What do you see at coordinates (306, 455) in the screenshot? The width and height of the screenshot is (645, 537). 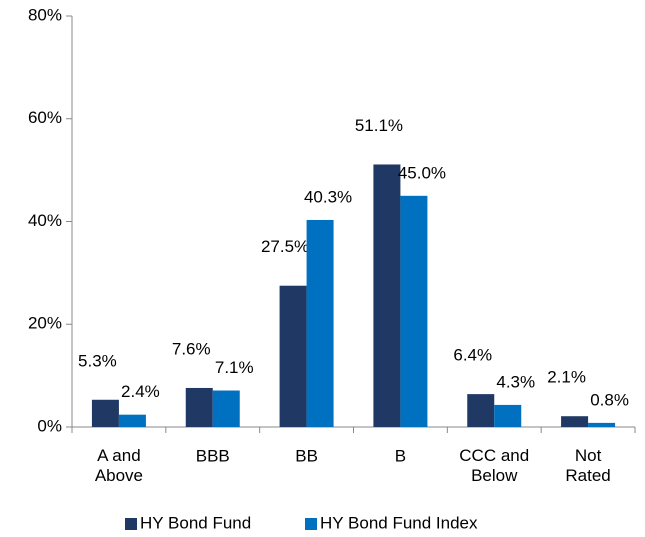 I see `x-tick-label: BB` at bounding box center [306, 455].